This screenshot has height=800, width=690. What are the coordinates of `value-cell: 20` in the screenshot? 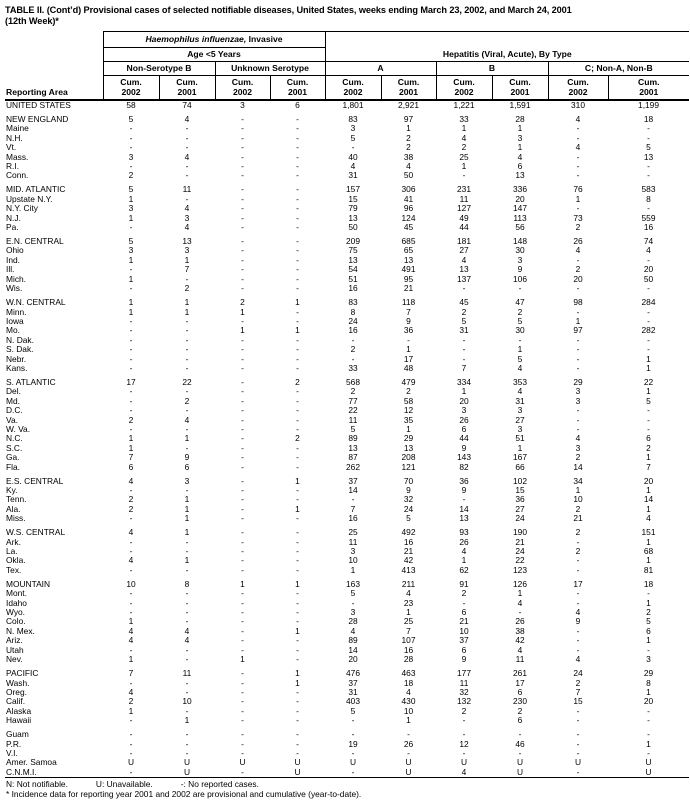 It's located at (648, 270).